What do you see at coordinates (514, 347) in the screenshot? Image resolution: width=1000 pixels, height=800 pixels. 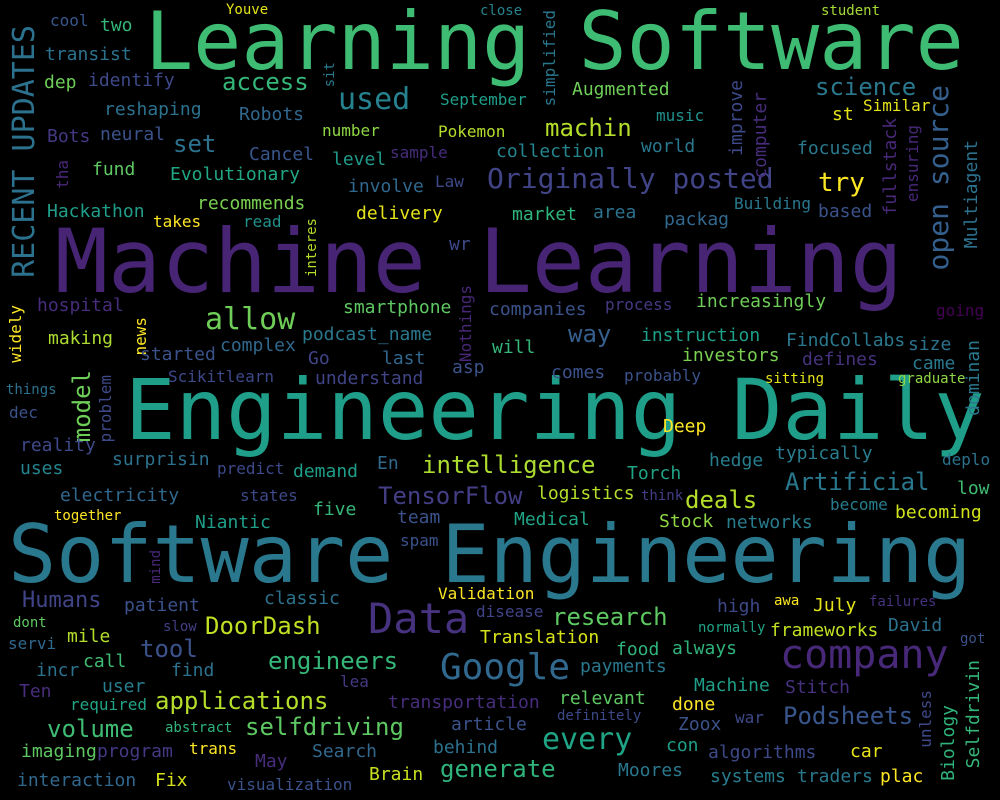 I see `word-will: will` at bounding box center [514, 347].